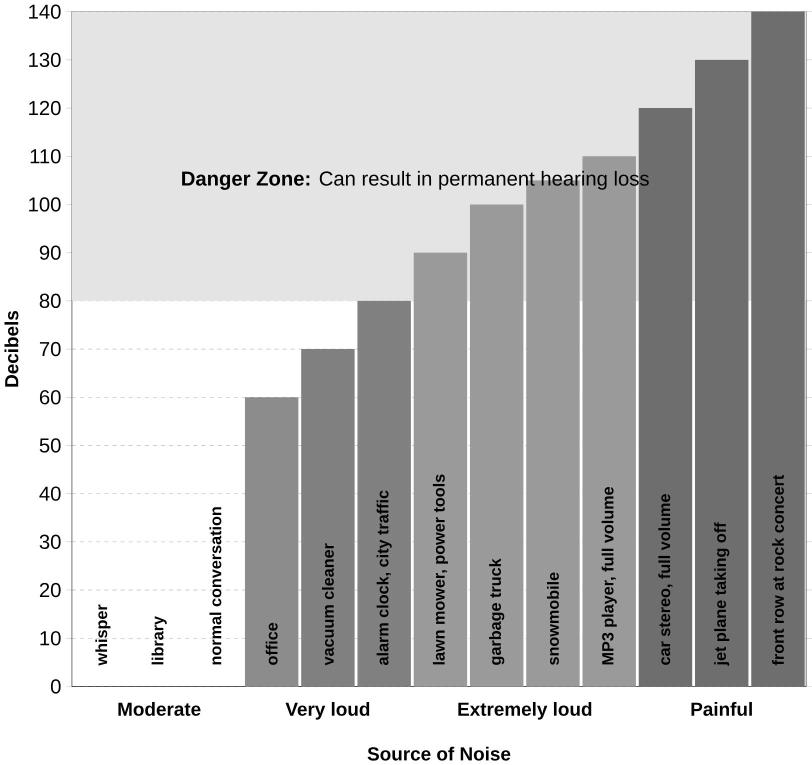  Describe the element at coordinates (50, 301) in the screenshot. I see `y-tick-label: 80` at that location.